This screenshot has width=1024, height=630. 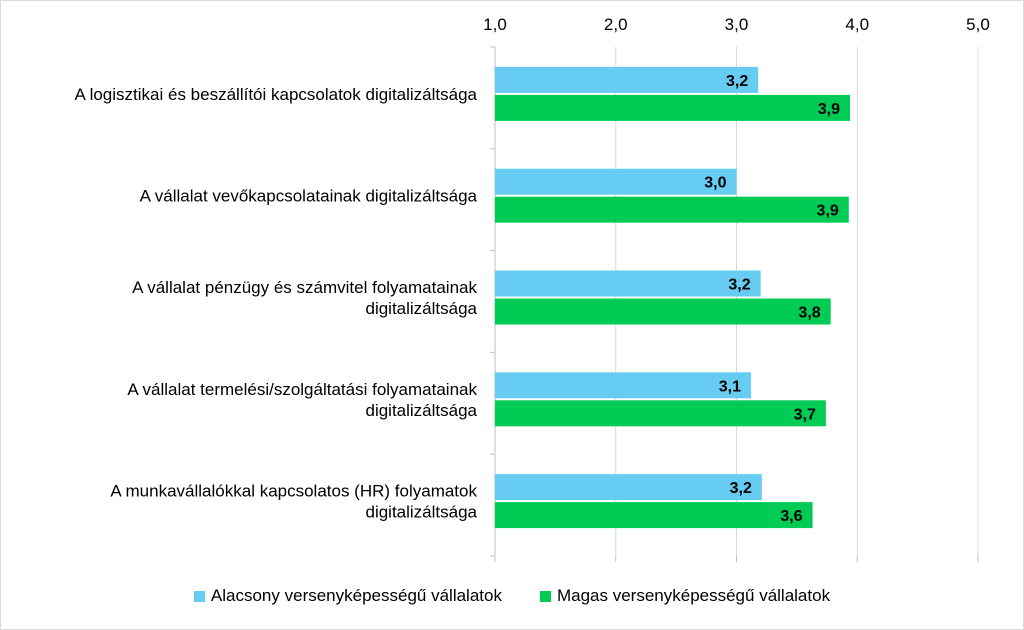 What do you see at coordinates (616, 24) in the screenshot?
I see `tick-label: 2,0` at bounding box center [616, 24].